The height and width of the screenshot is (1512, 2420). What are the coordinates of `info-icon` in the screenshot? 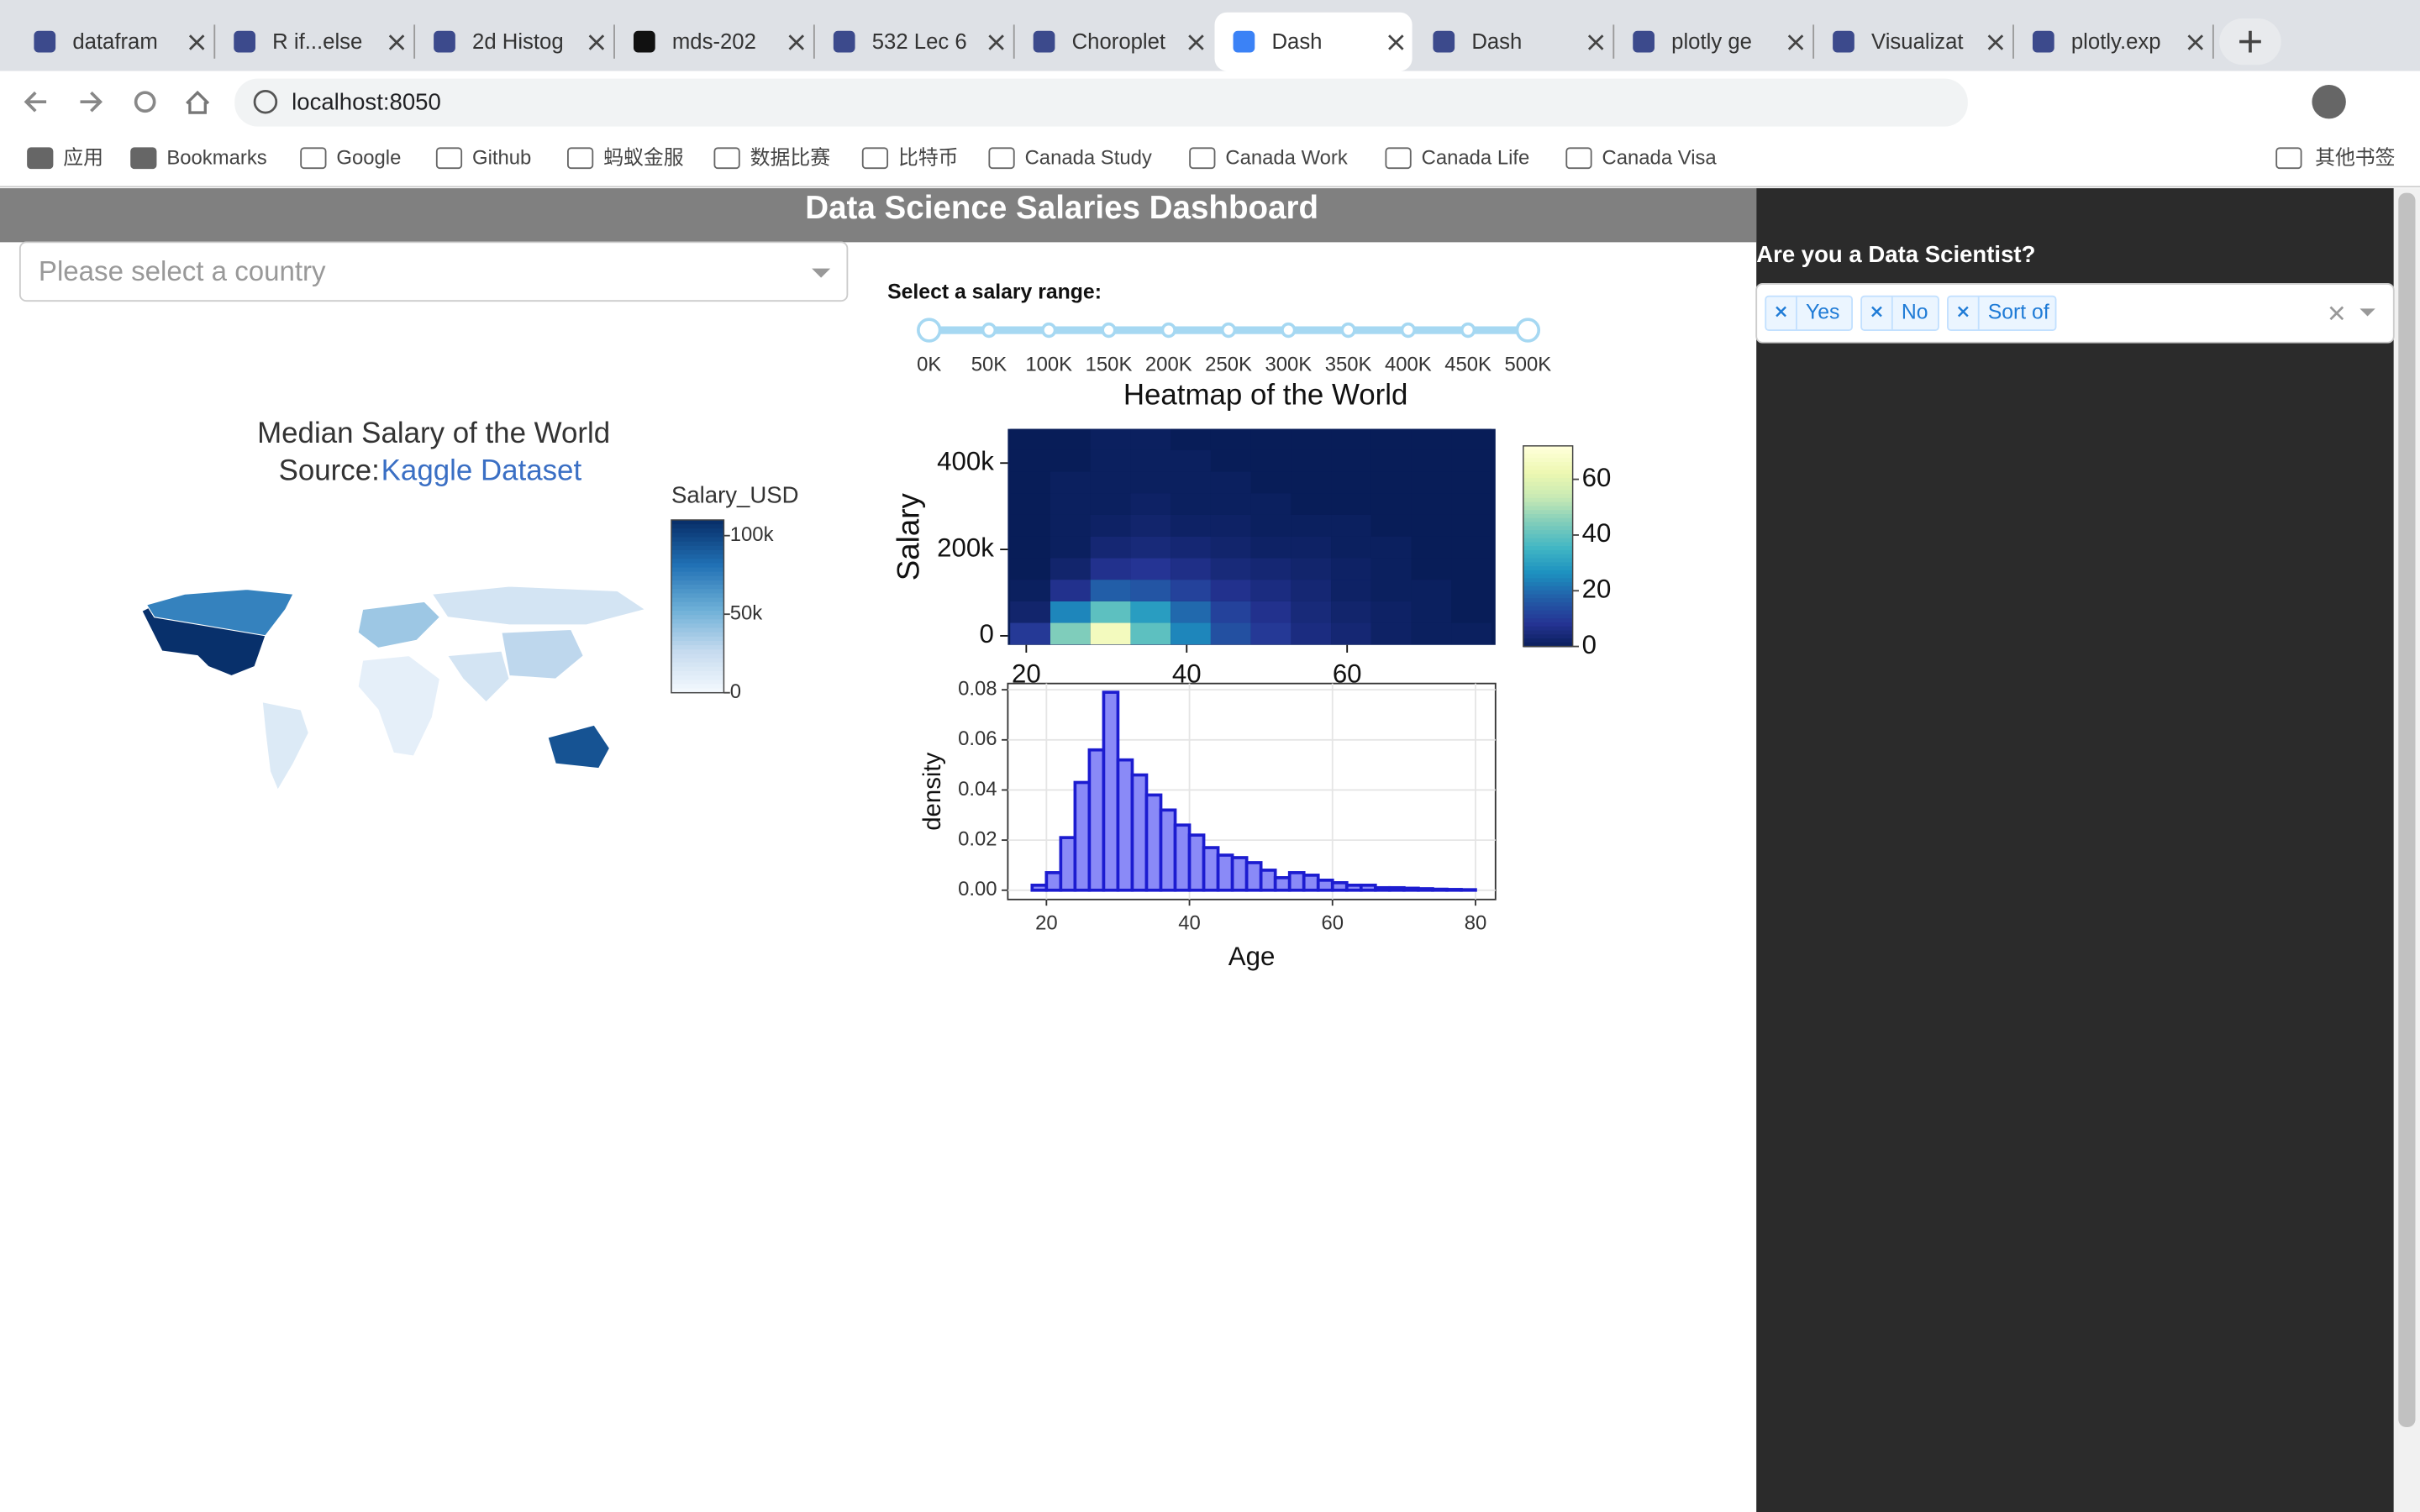 It's located at (265, 101).